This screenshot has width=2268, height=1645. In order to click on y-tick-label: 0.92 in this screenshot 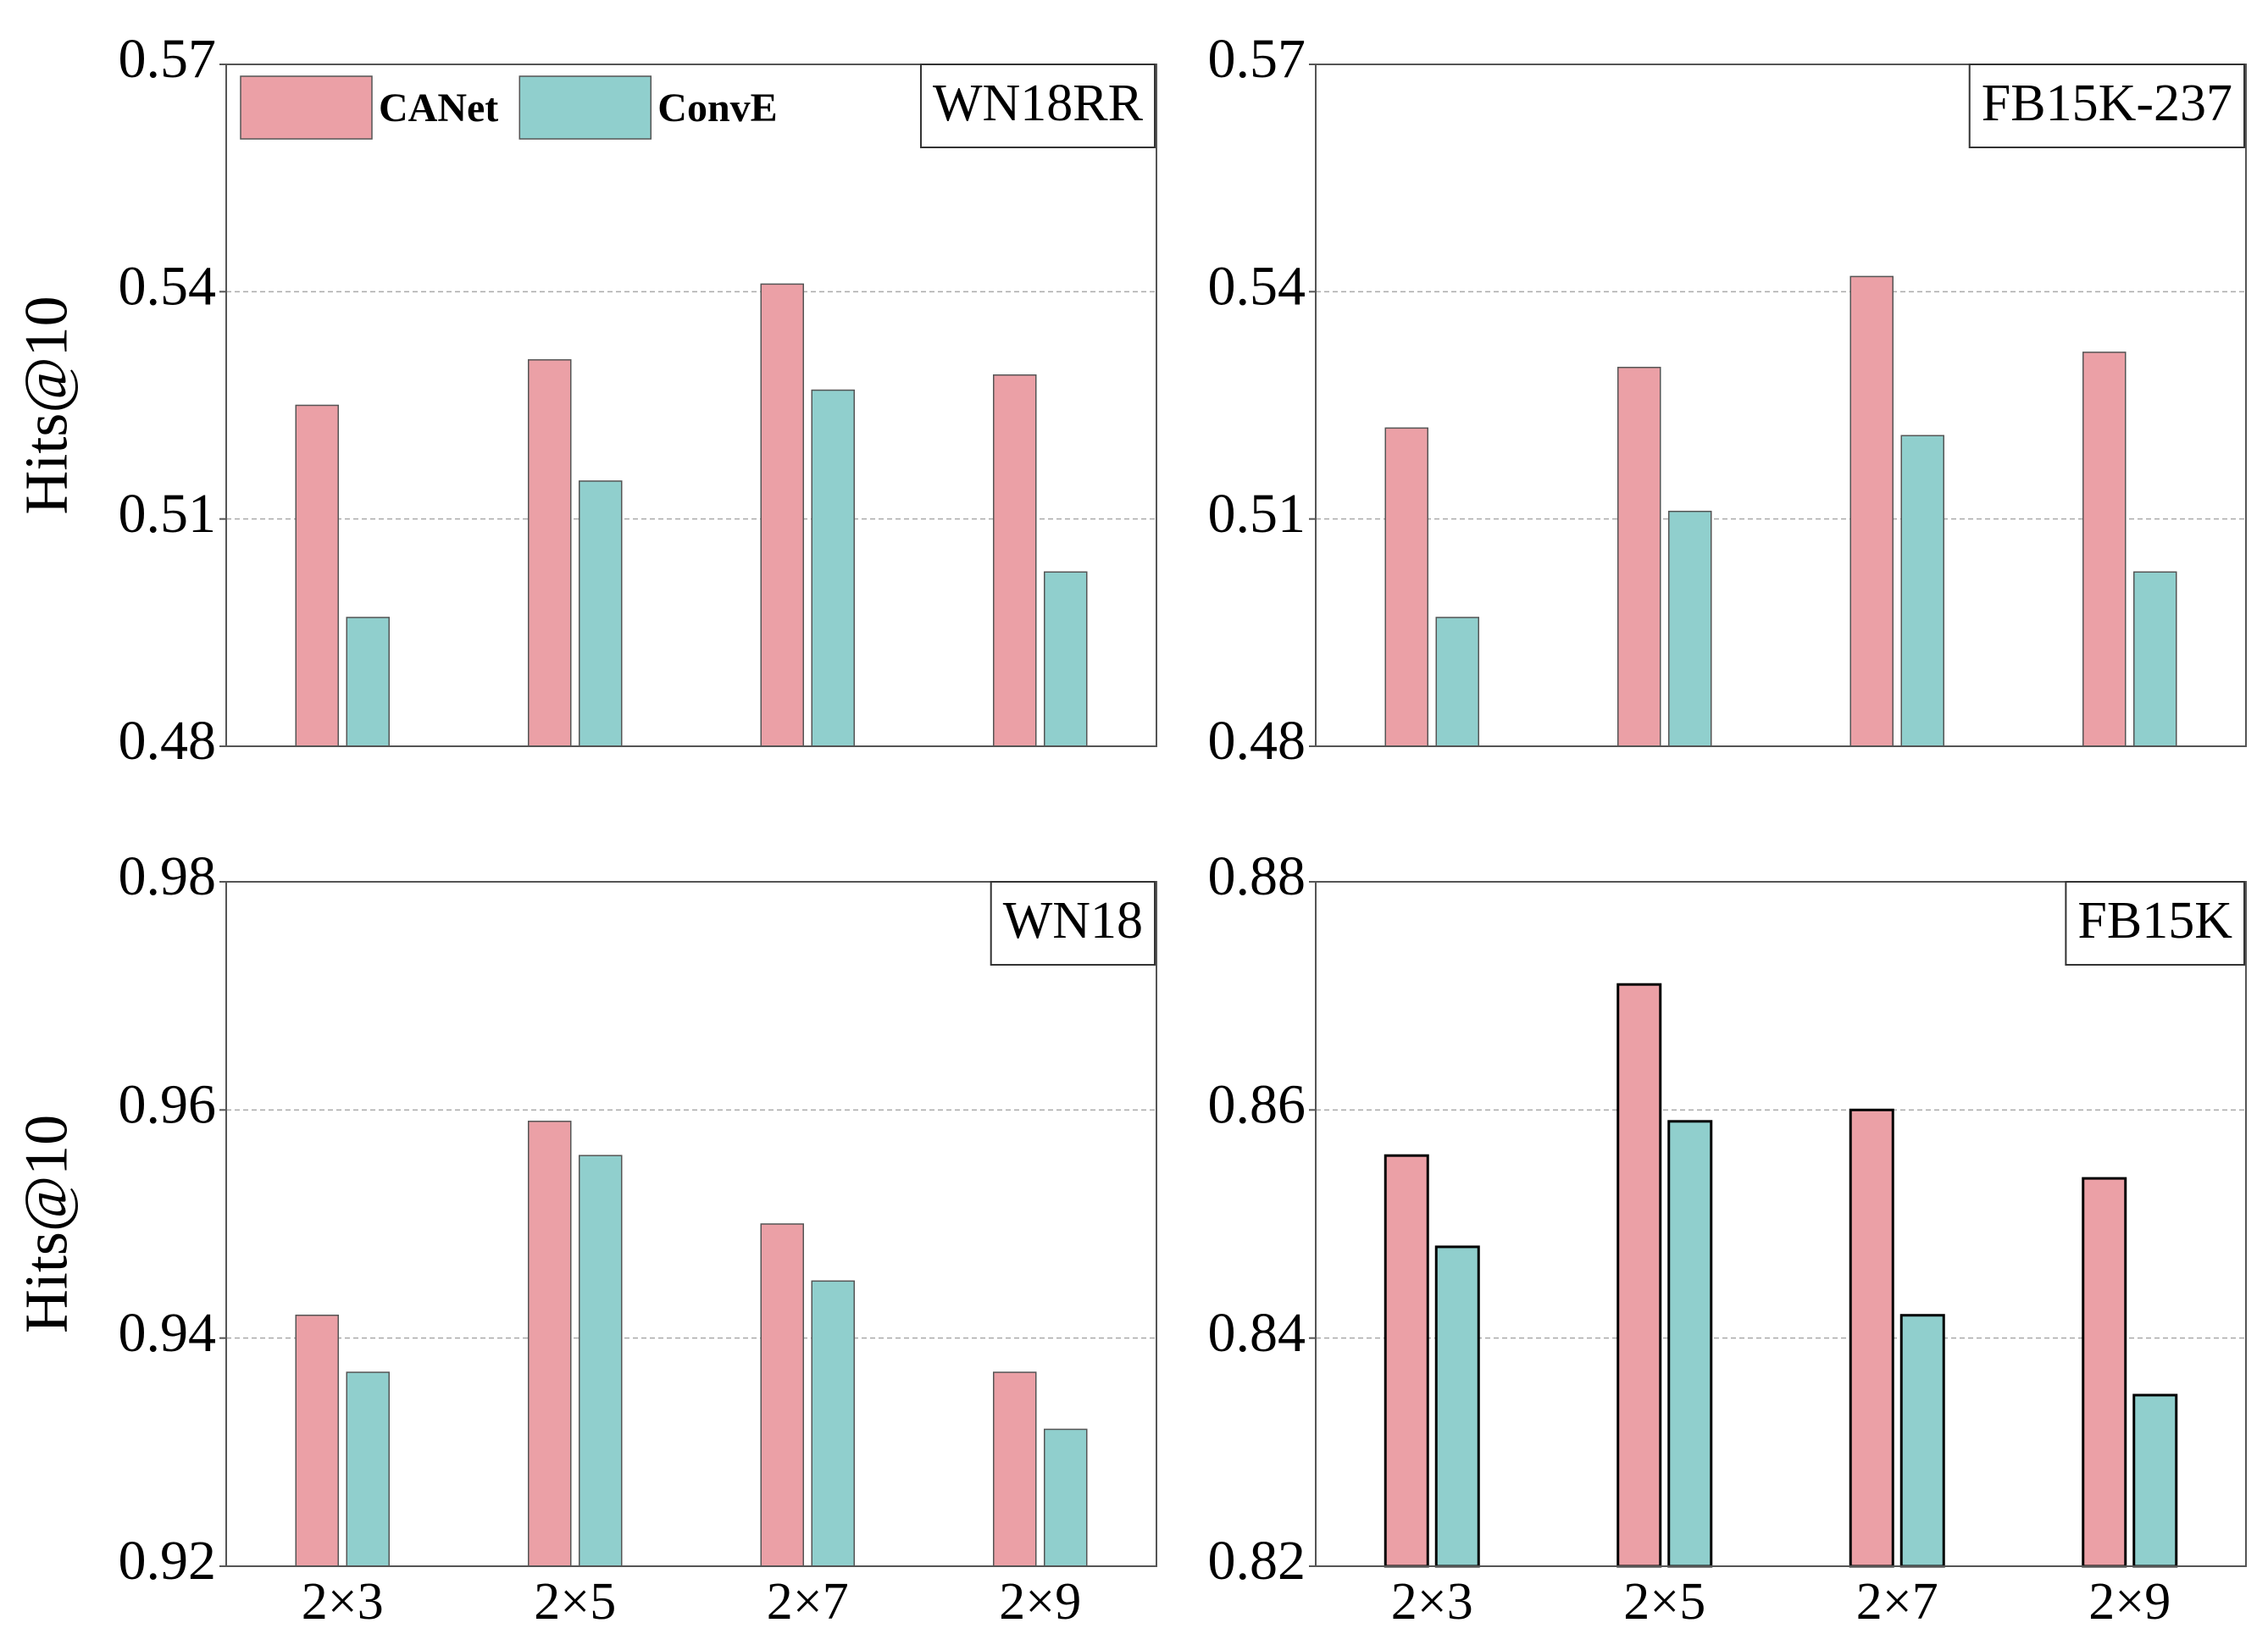, I will do `click(168, 1561)`.